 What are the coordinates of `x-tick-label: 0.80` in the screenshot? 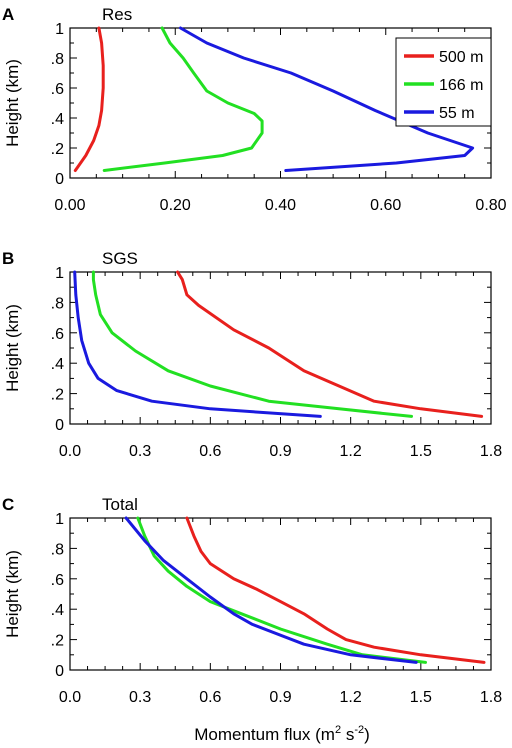 It's located at (490, 205).